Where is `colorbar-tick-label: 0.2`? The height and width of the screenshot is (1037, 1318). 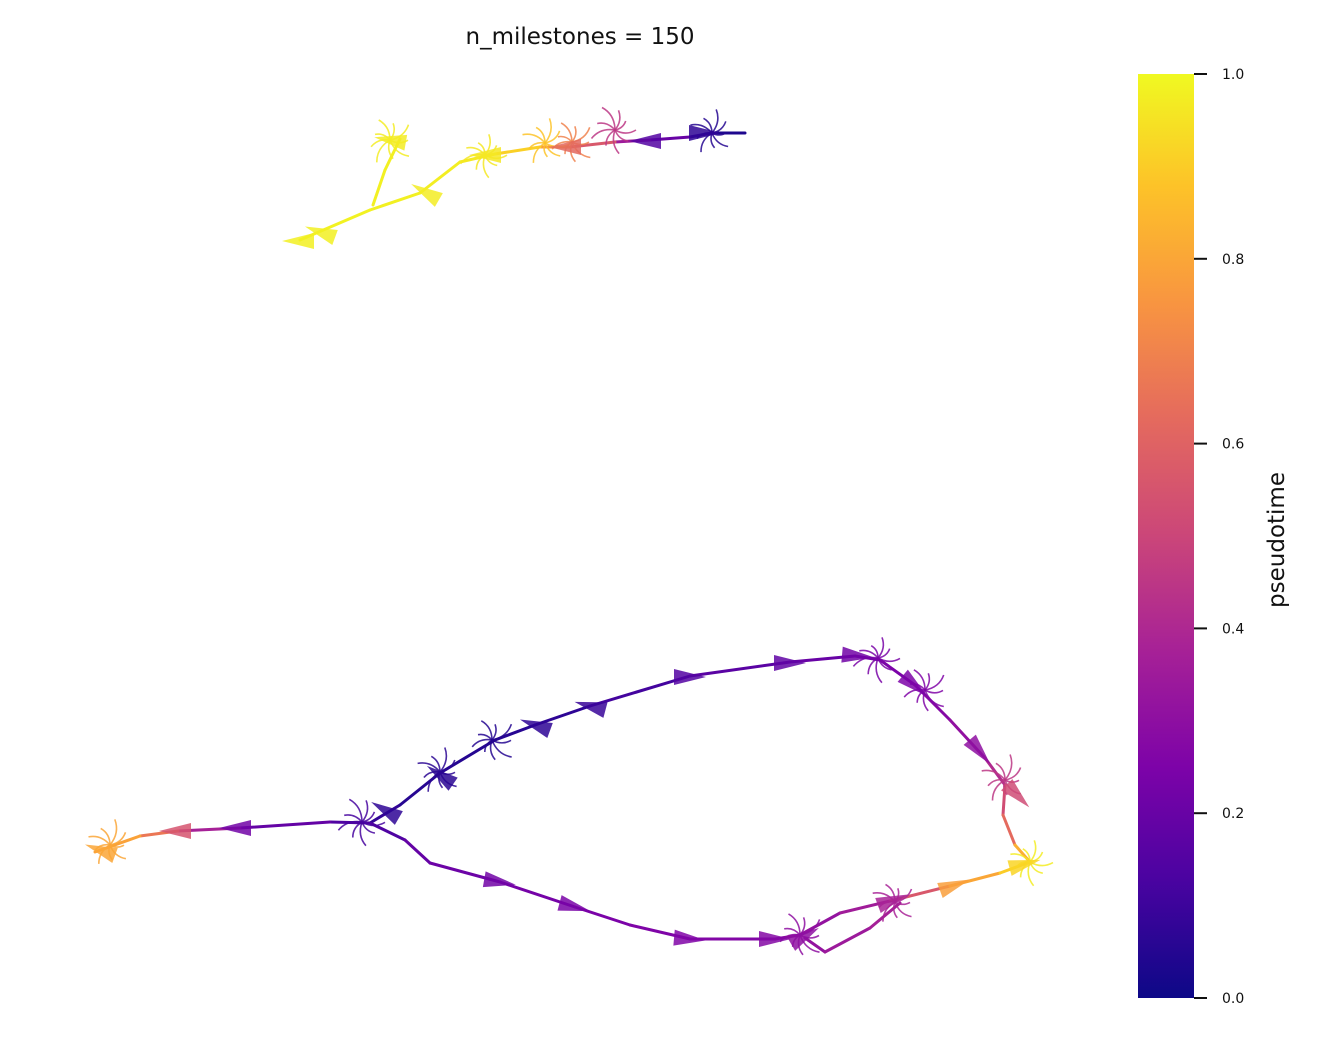 colorbar-tick-label: 0.2 is located at coordinates (1233, 814).